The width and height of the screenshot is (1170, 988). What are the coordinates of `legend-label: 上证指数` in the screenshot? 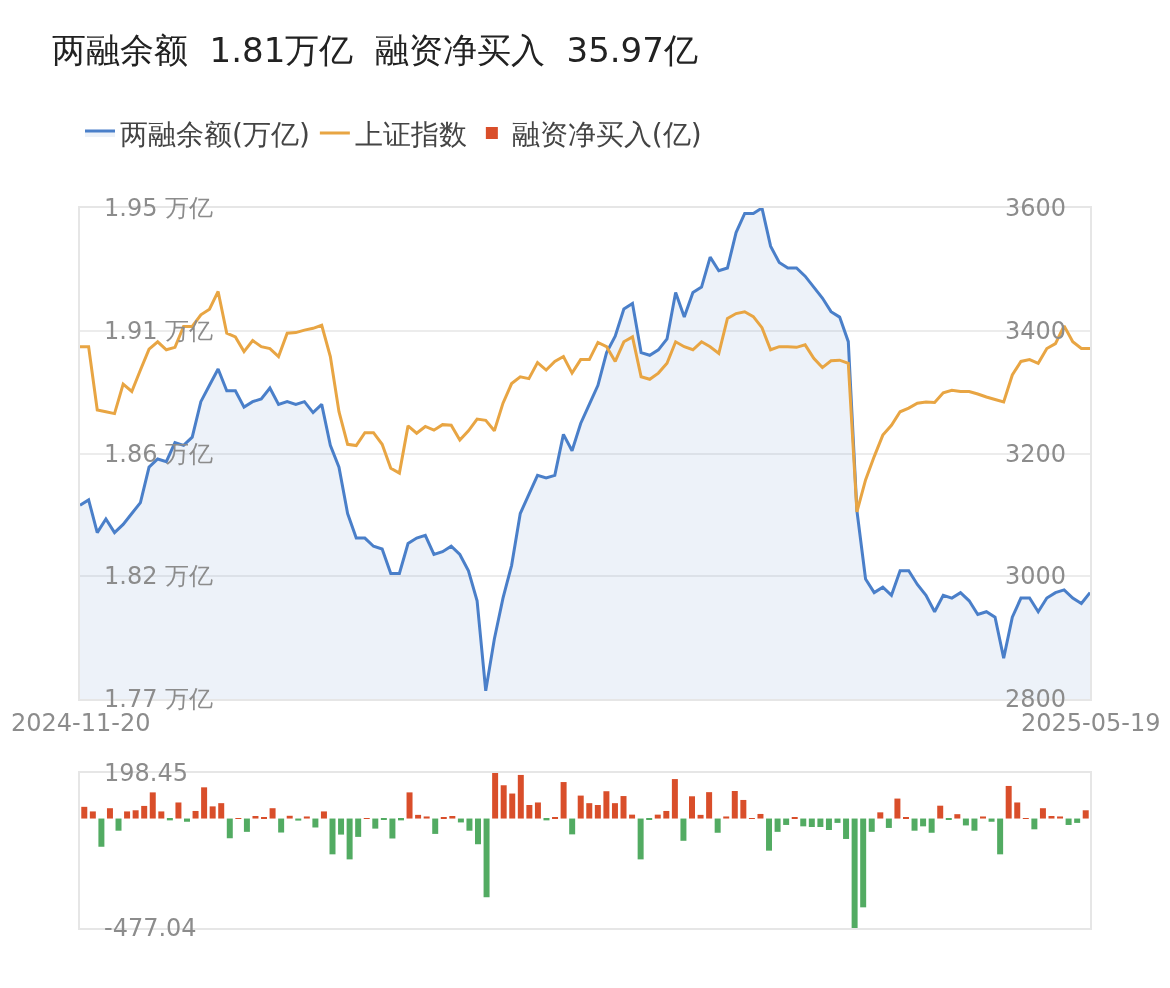 It's located at (410, 134).